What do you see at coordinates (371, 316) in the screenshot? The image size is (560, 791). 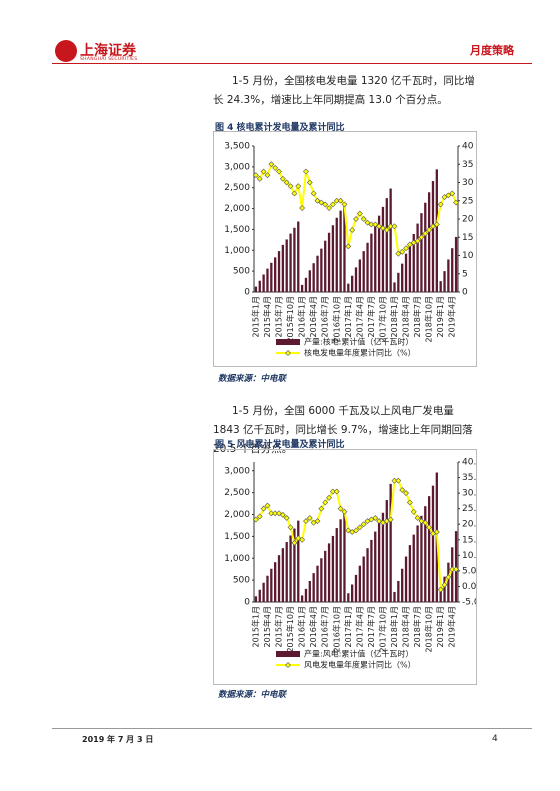 I see `x-tick-label: 2017年7月` at bounding box center [371, 316].